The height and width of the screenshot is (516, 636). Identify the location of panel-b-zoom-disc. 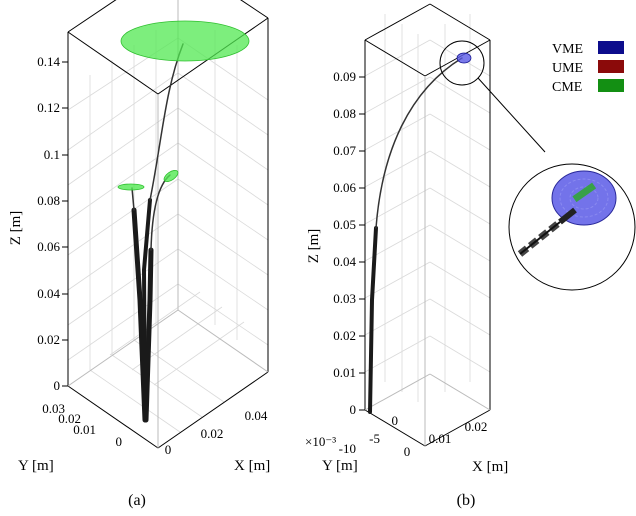
(584, 198).